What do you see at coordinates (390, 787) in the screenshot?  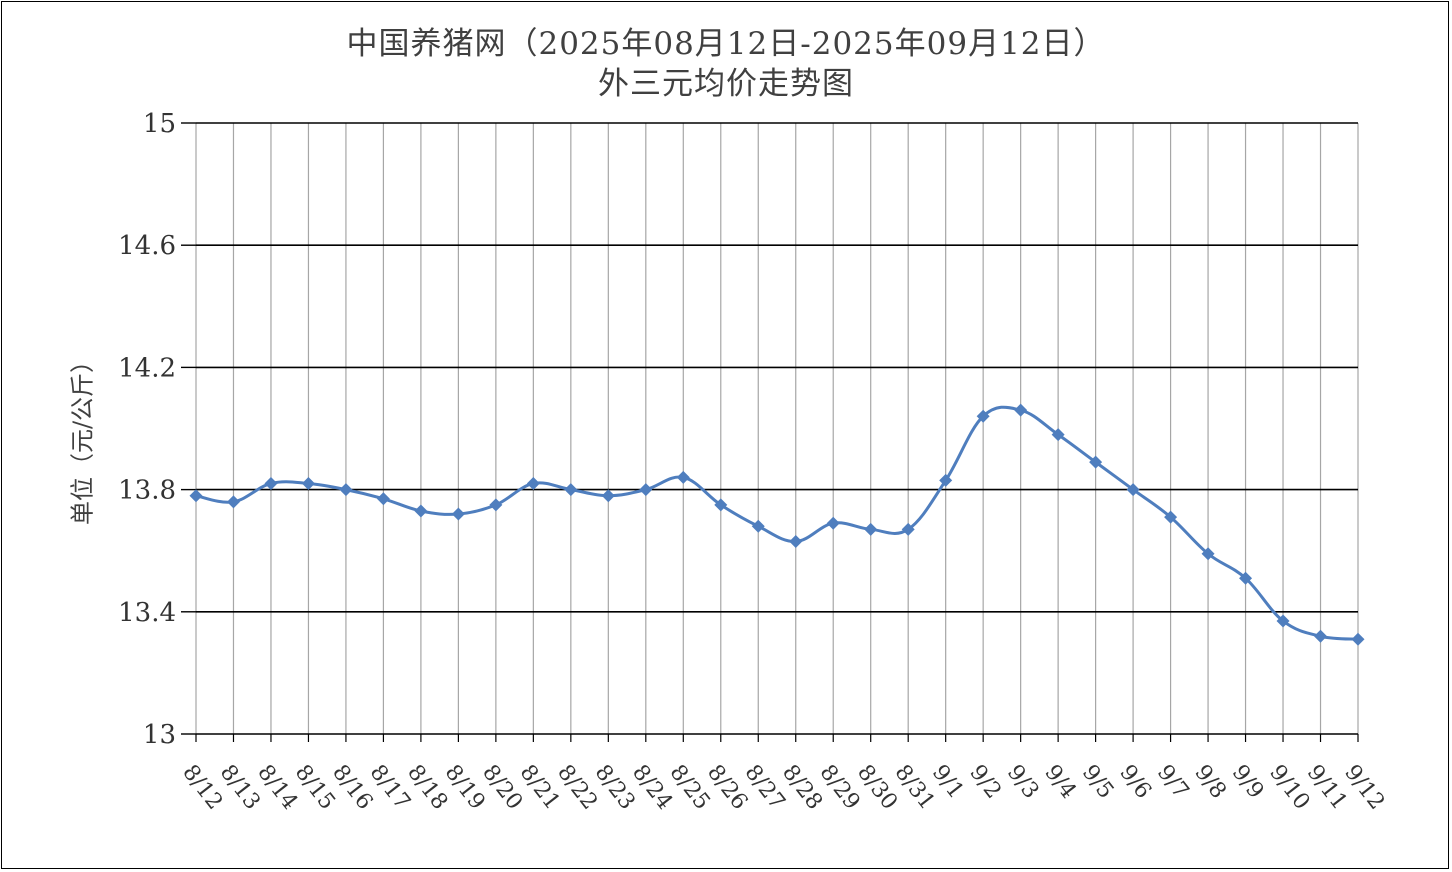 I see `x-tick-label: 8/17` at bounding box center [390, 787].